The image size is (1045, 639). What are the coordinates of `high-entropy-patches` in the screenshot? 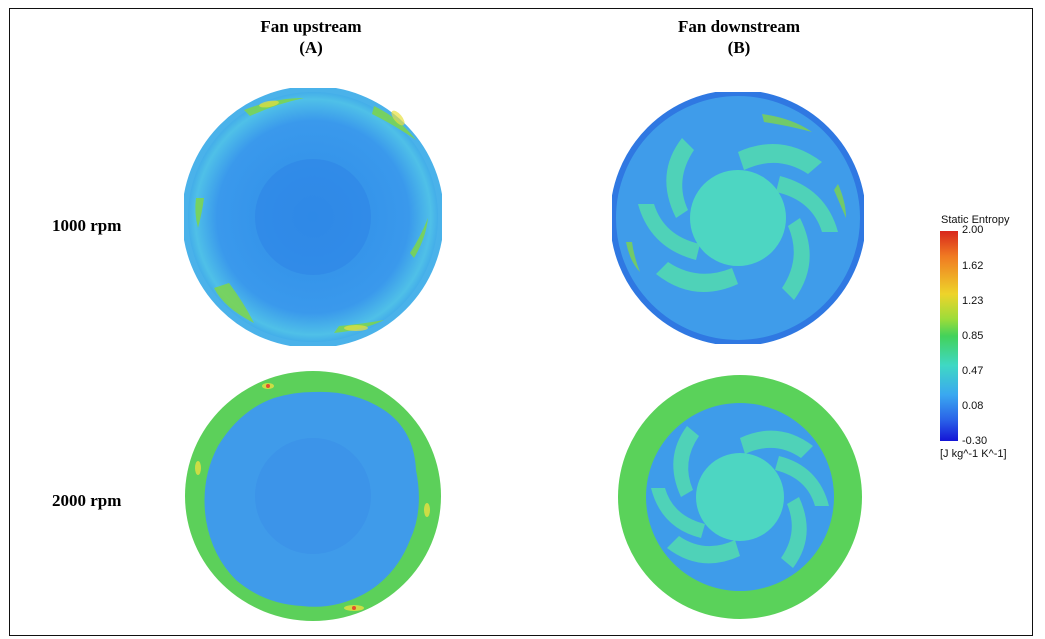 It's located at (736, 193).